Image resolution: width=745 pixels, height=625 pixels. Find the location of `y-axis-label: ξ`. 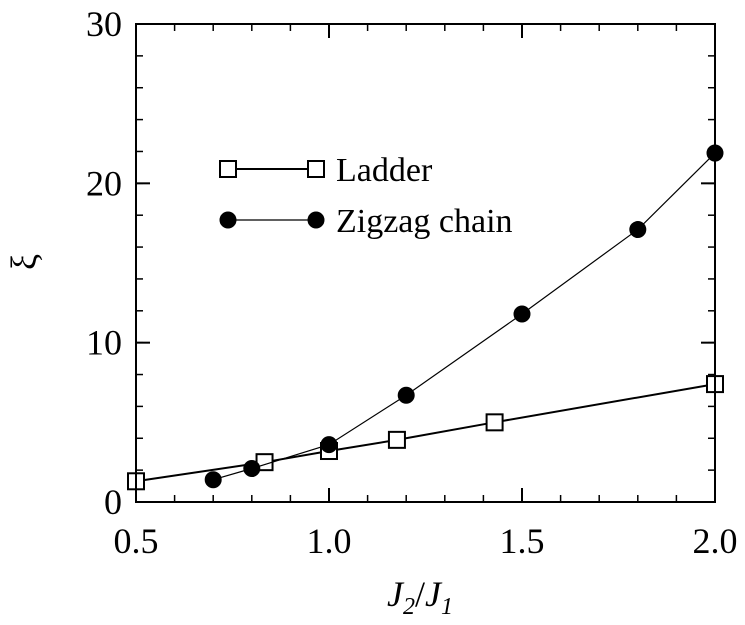

y-axis-label: ξ is located at coordinates (24, 262).